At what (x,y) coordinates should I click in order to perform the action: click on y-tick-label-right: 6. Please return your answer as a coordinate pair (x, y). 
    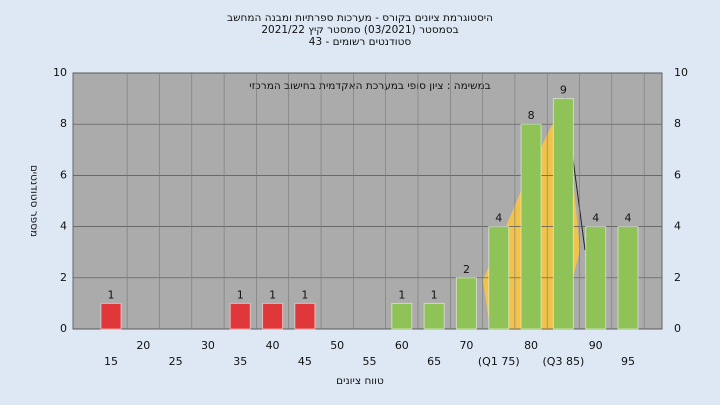
    Looking at the image, I should click on (677, 174).